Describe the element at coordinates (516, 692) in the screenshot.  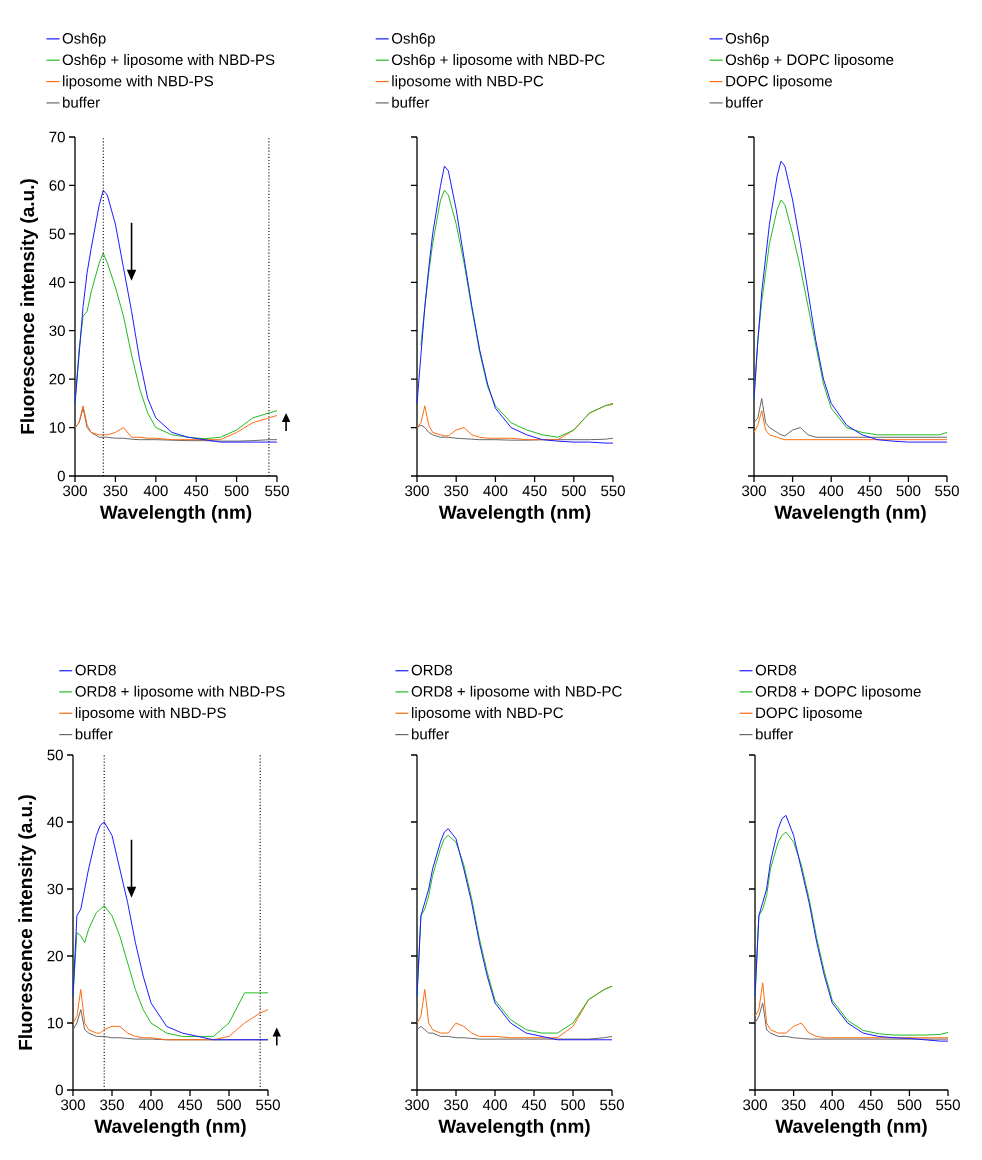
I see `legend-label: ORD8 + liposome with NBD-PC` at that location.